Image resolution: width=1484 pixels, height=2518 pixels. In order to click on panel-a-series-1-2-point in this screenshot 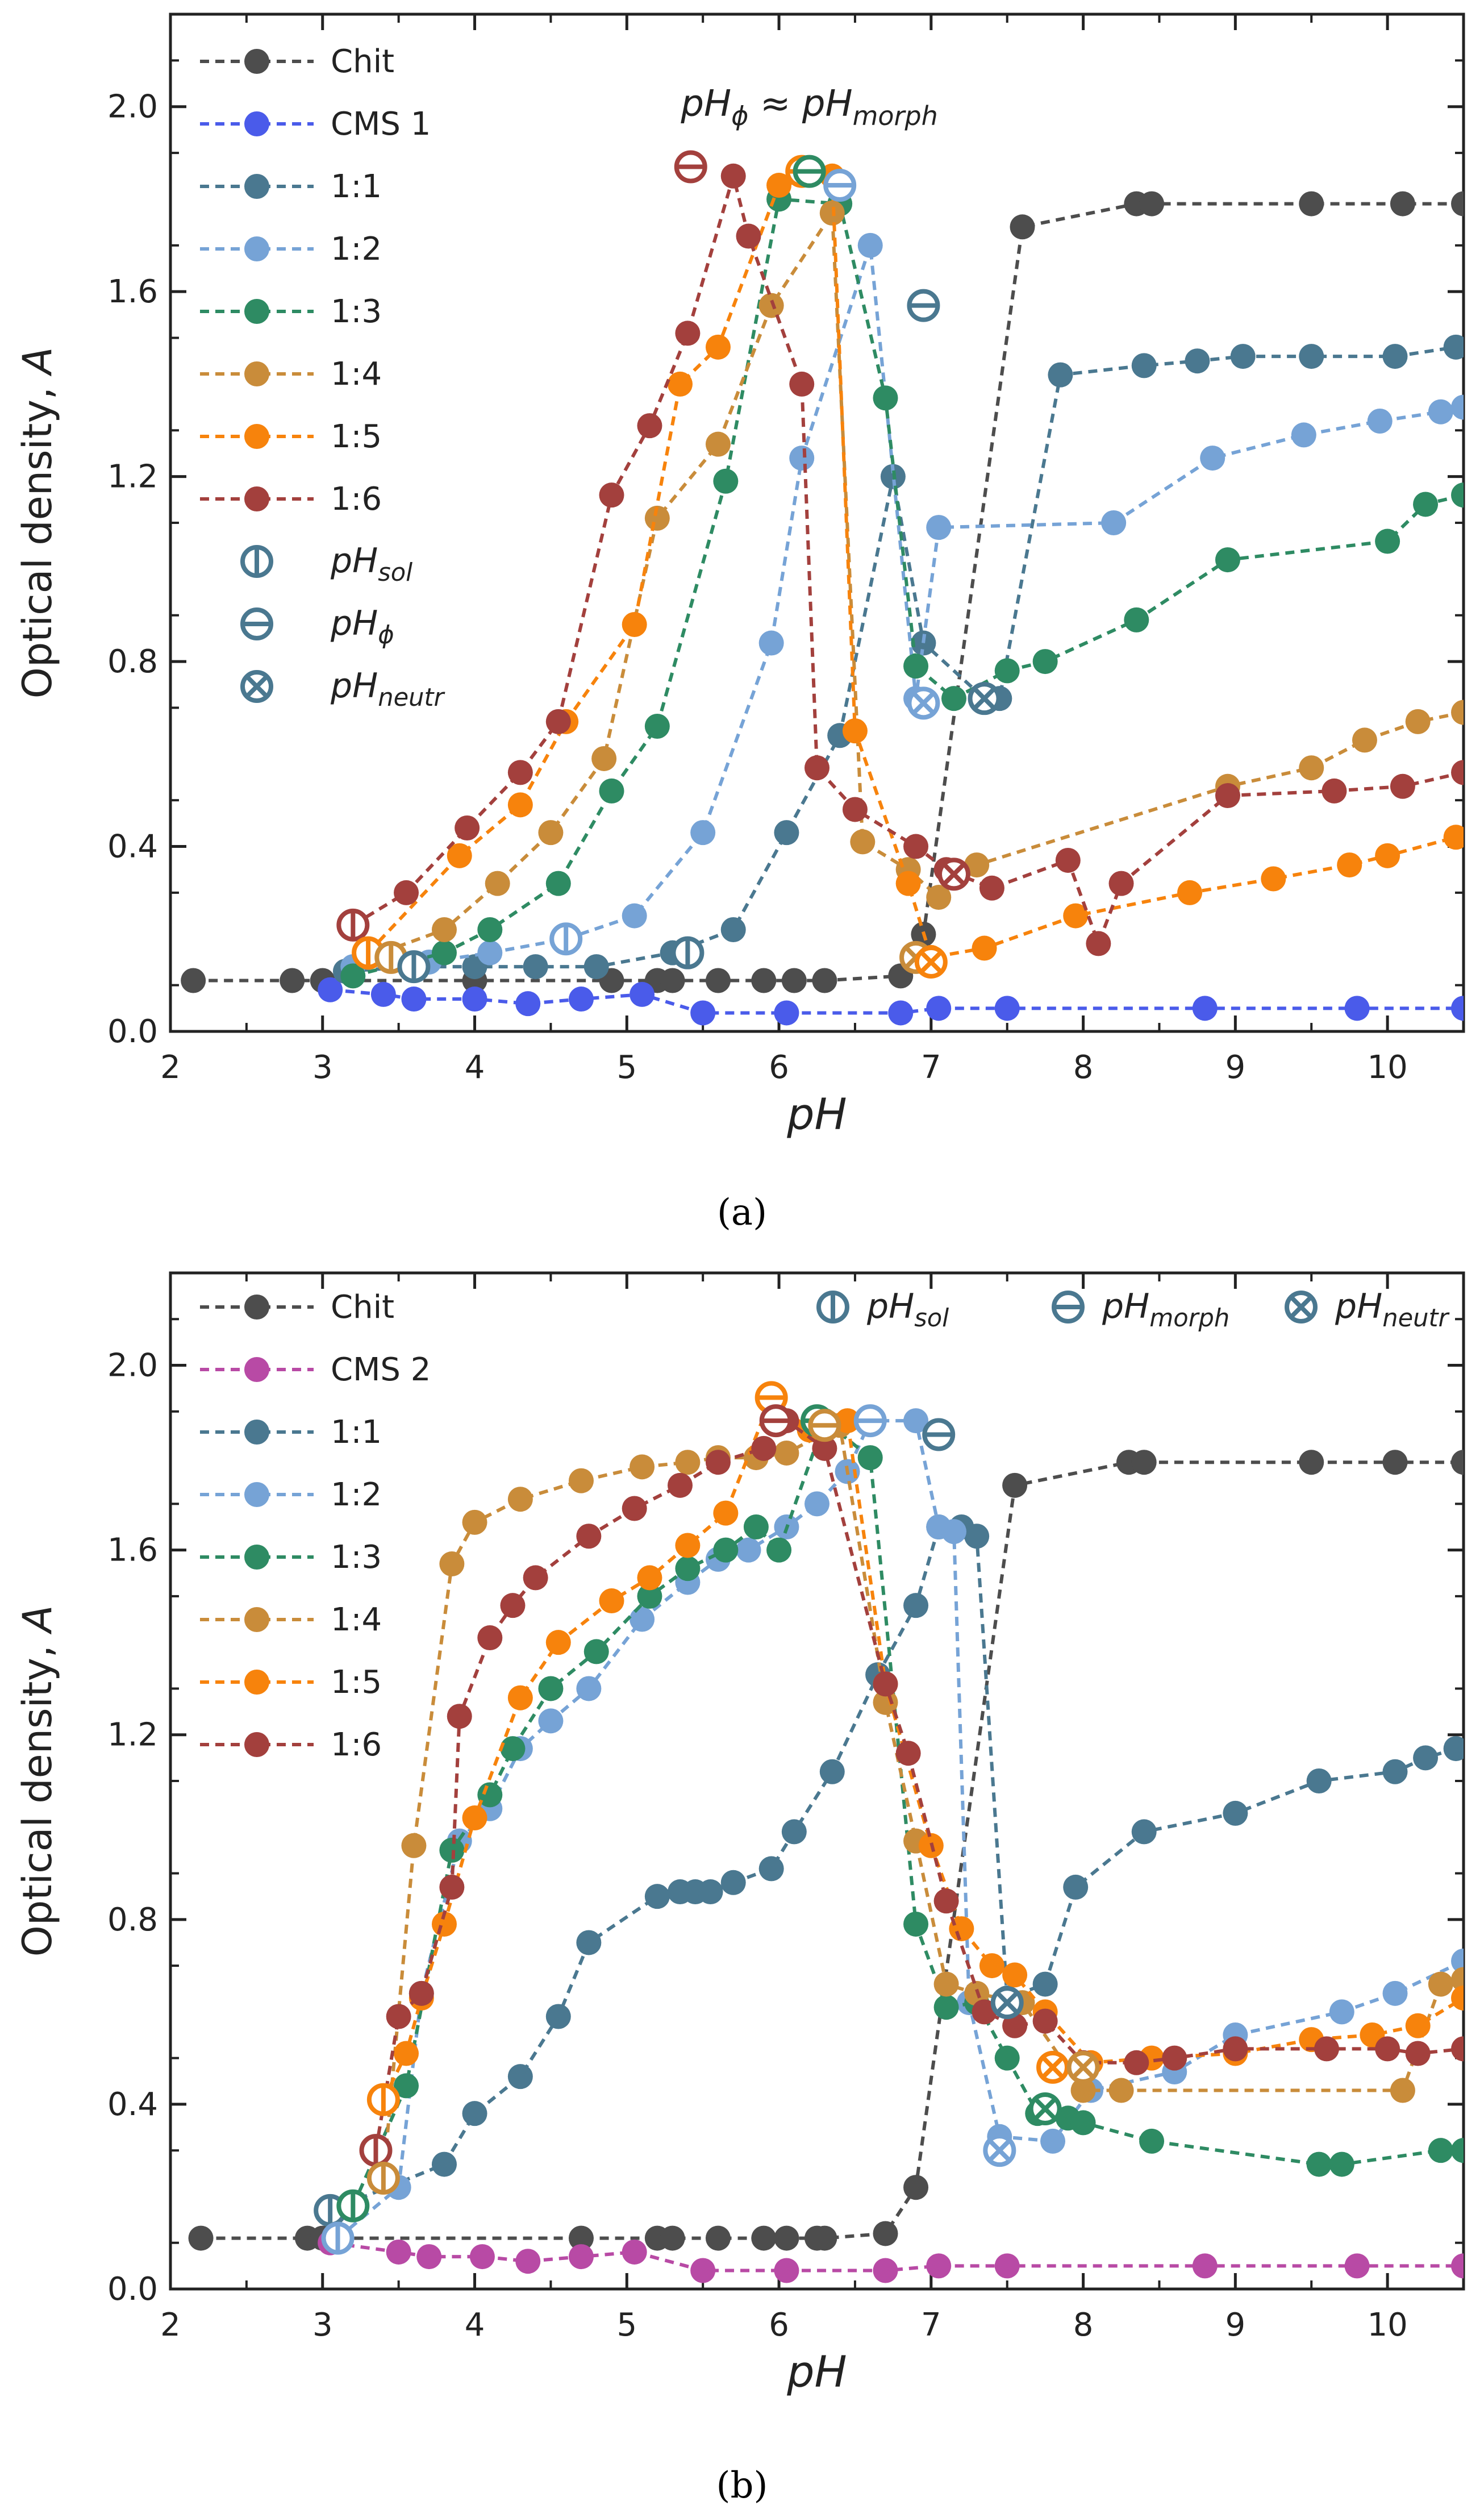, I will do `click(939, 527)`.